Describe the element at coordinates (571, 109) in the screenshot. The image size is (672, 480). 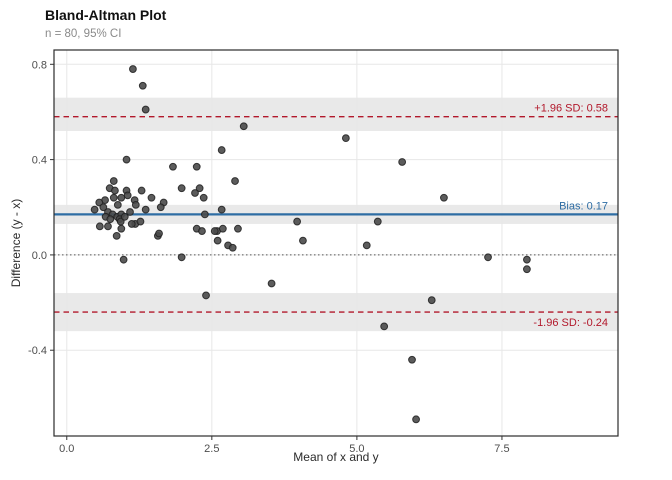
I see `upper-loa-label: +1.96 SD: 0.58` at that location.